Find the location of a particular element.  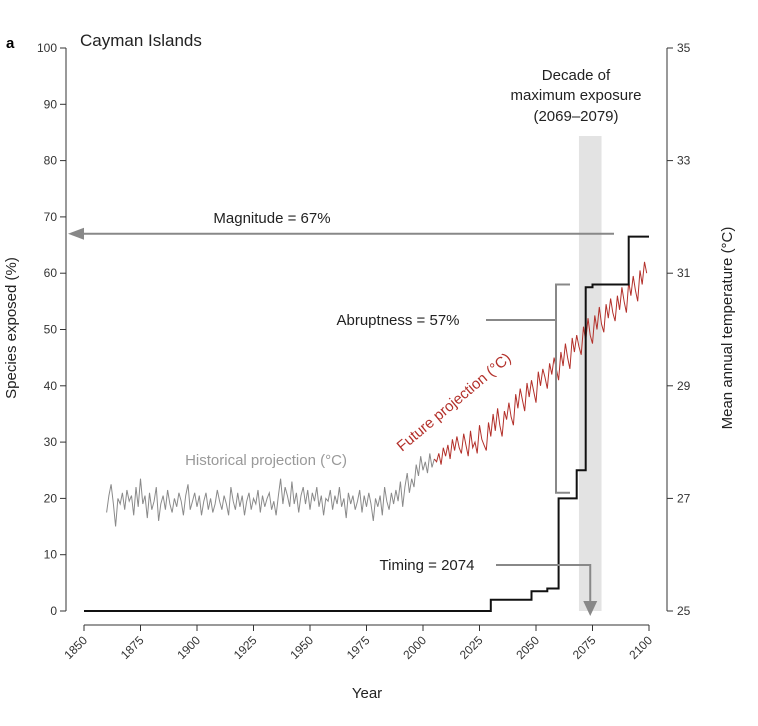

timing-label: Timing = 2074 is located at coordinates (427, 565).